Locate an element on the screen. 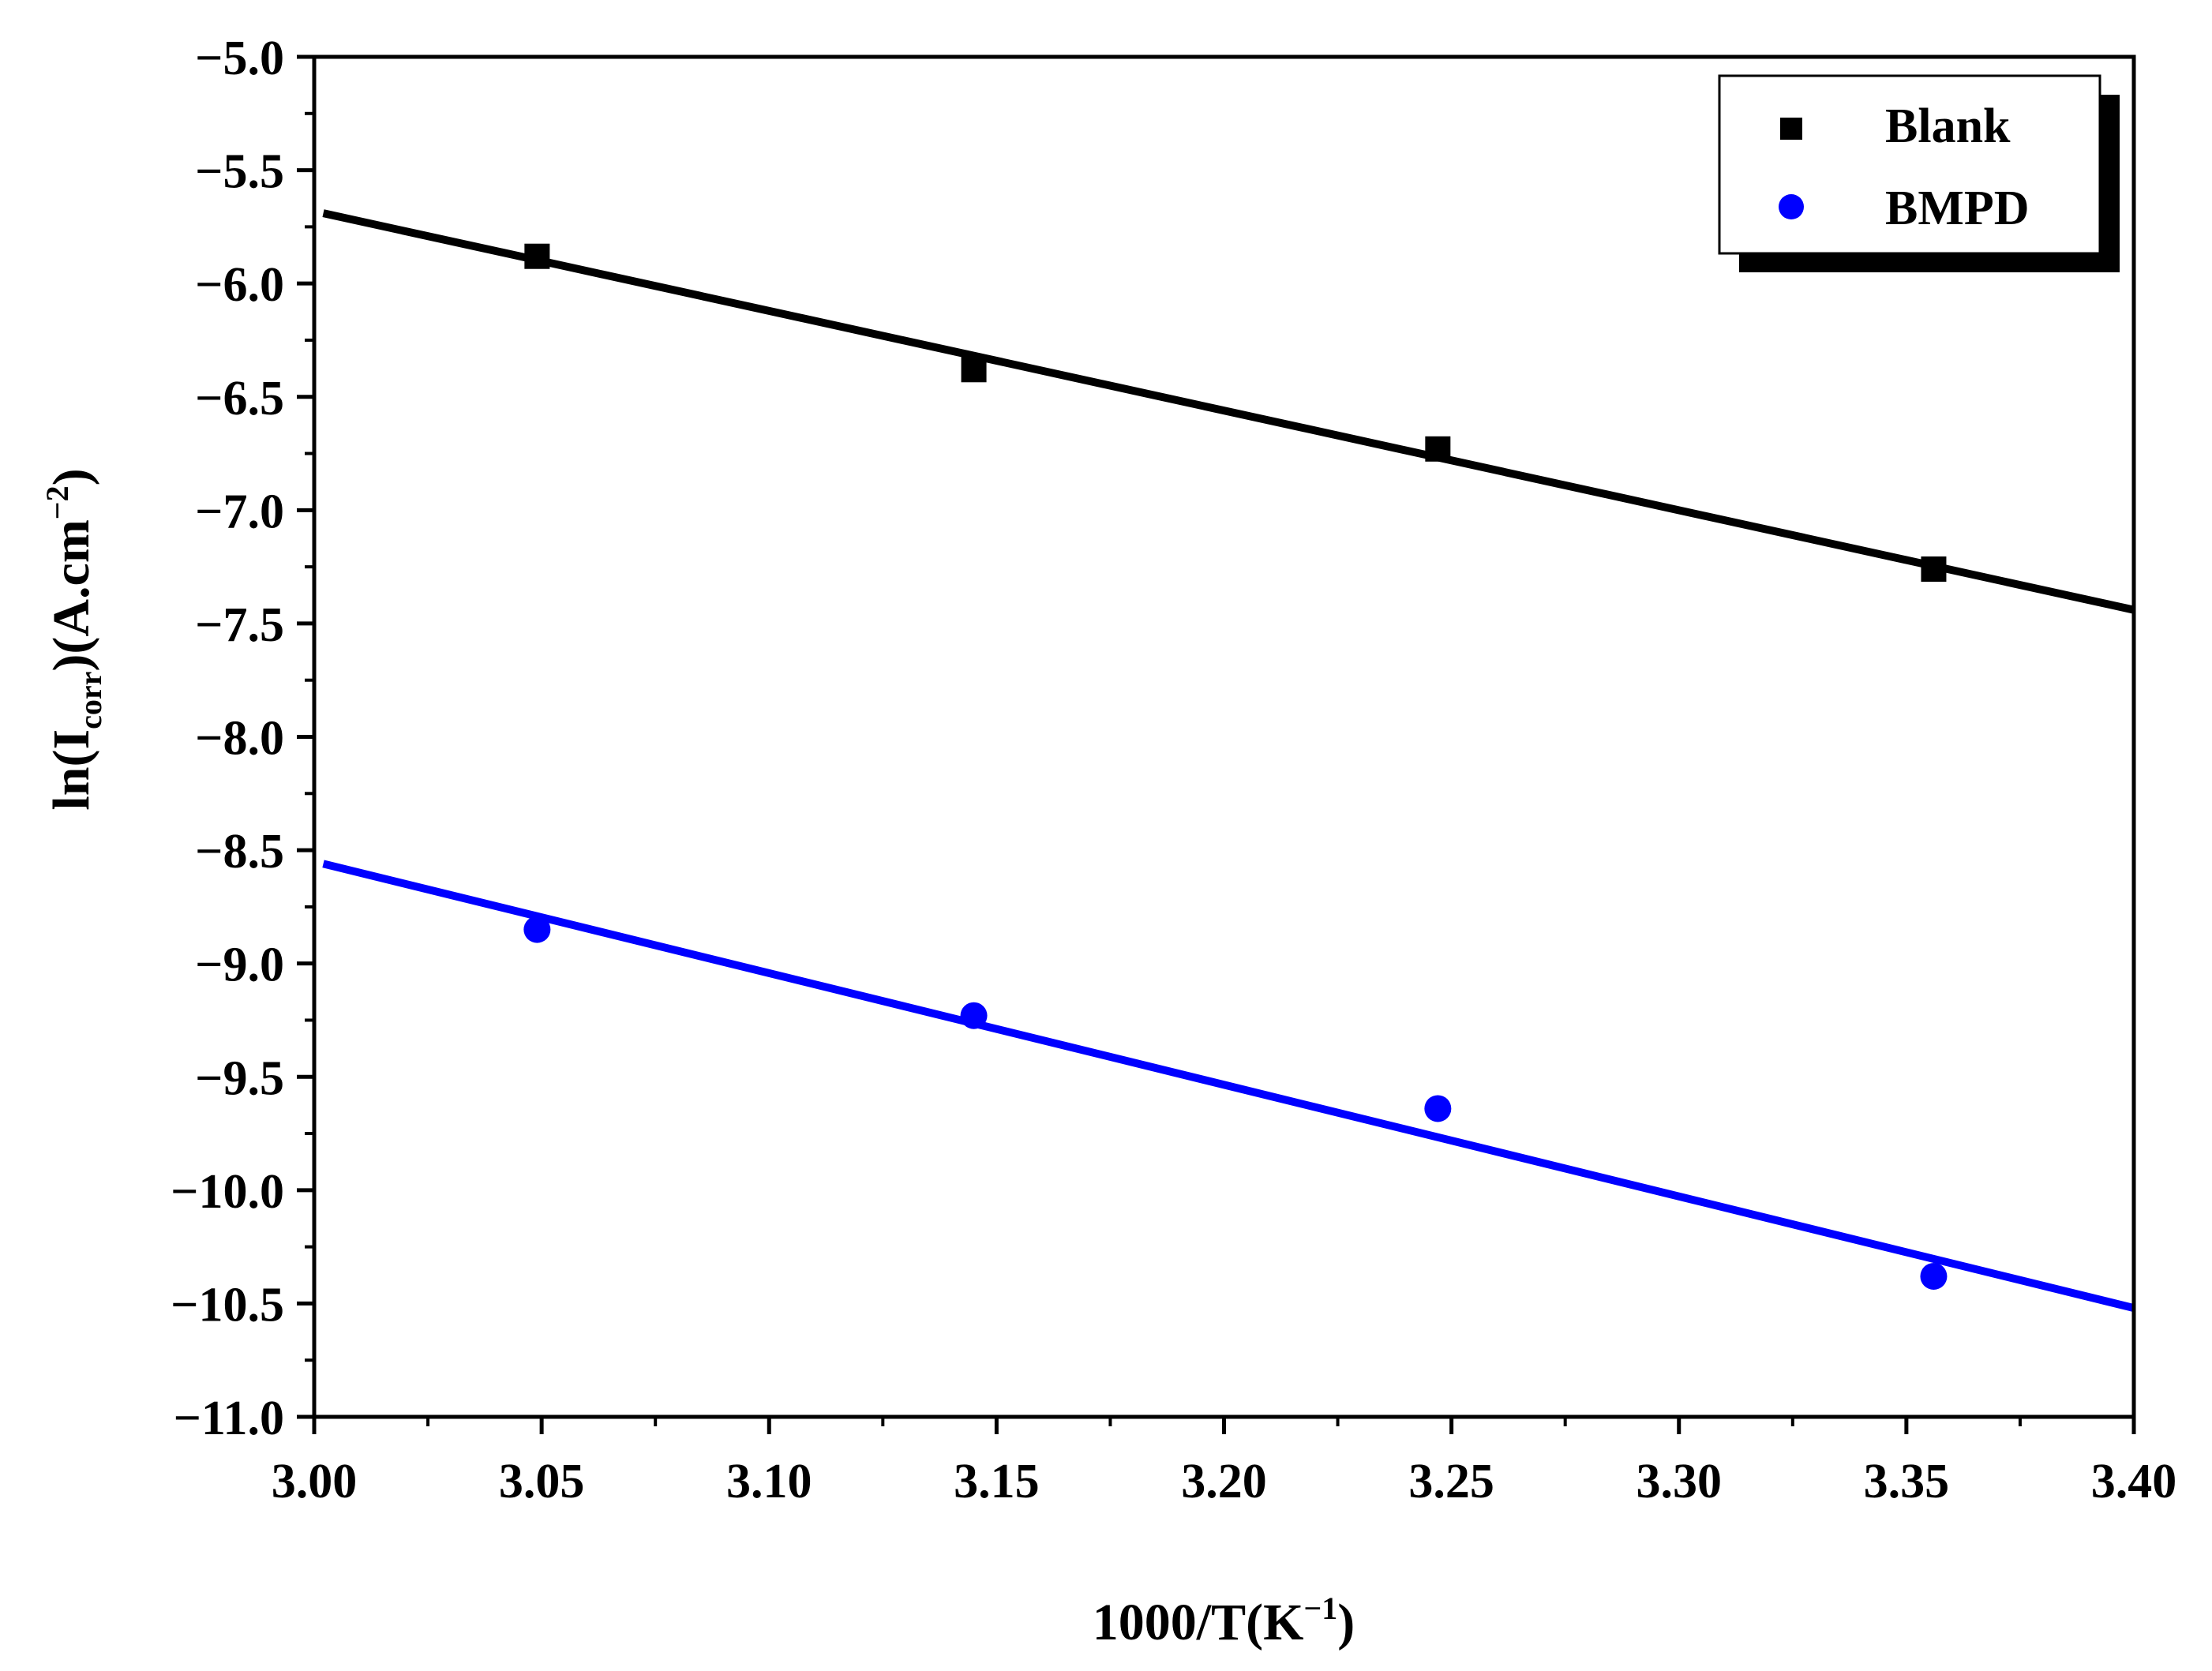 The height and width of the screenshot is (1671, 2212). y-tick-label: −7.5 is located at coordinates (239, 625).